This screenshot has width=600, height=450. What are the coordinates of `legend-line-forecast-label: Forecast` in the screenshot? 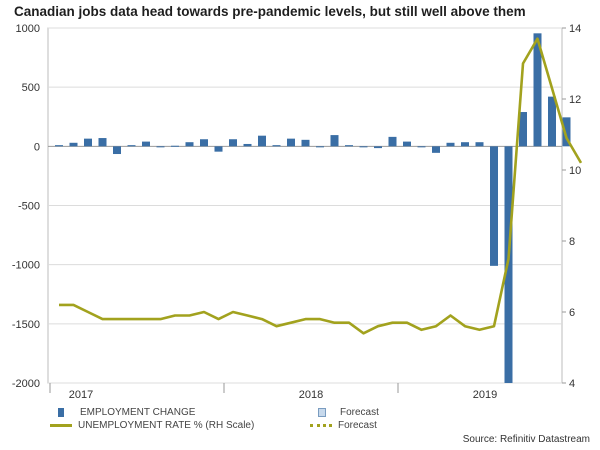 It's located at (357, 425).